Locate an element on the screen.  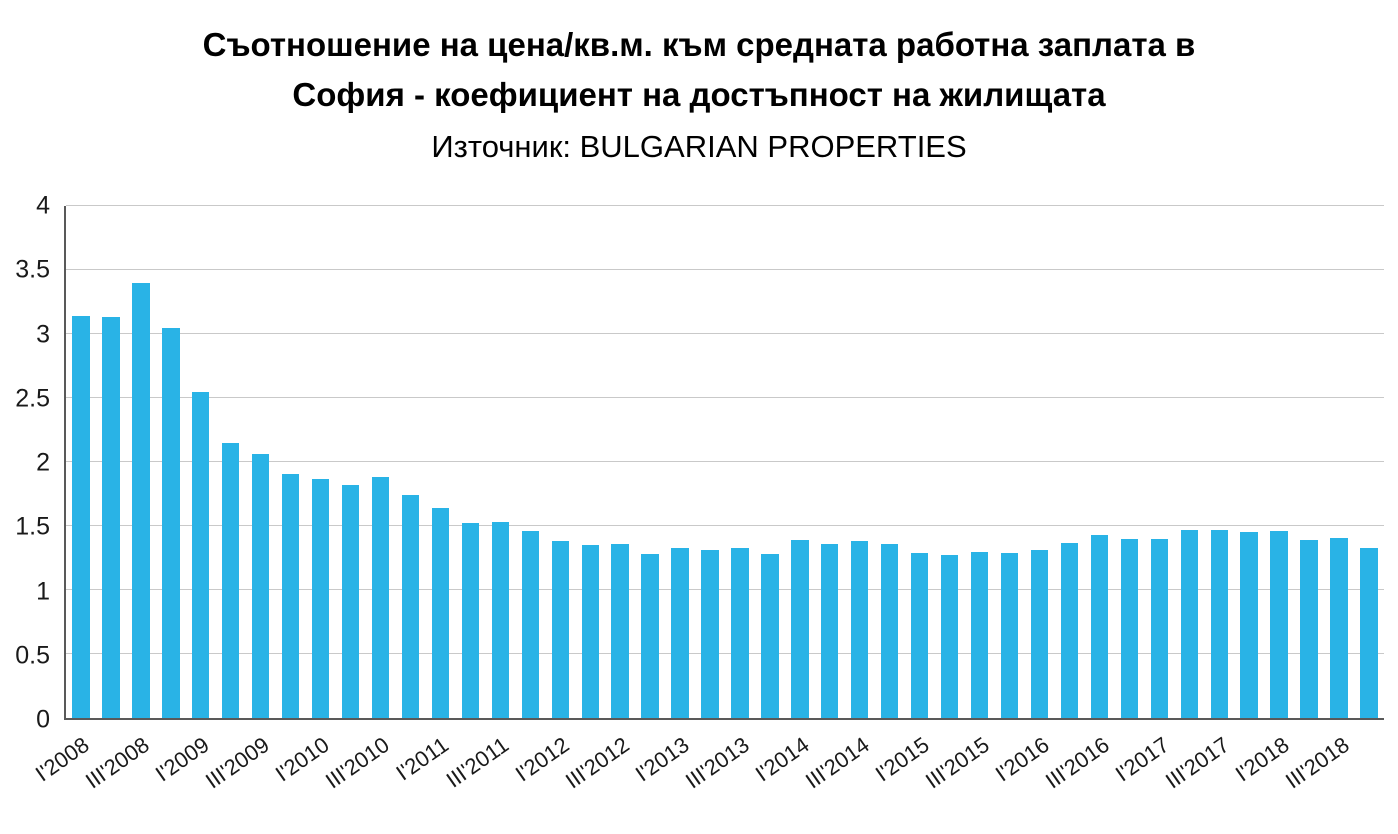
y-tick-label: 3.5 is located at coordinates (32, 269).